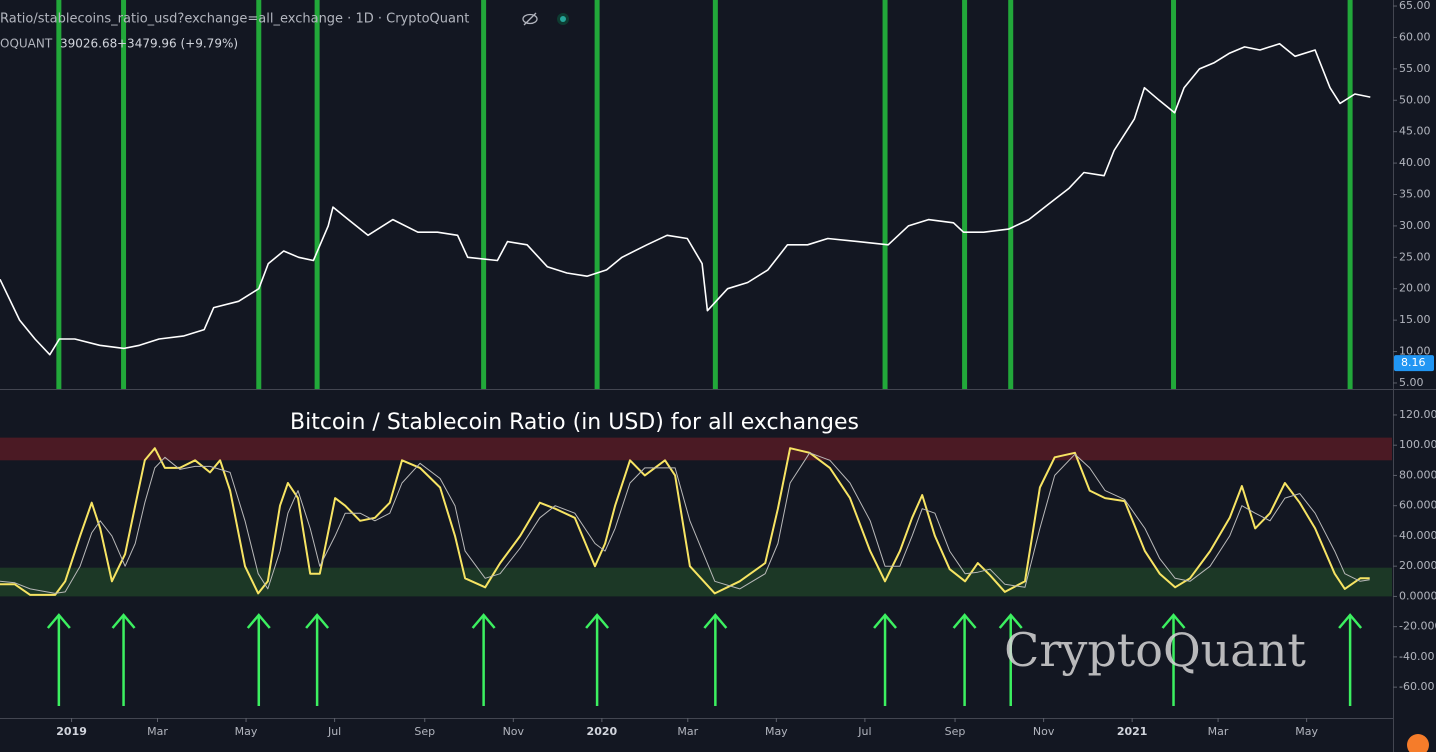 The image size is (1436, 752). What do you see at coordinates (1415, 6) in the screenshot?
I see `y-tick-label: 65.00` at bounding box center [1415, 6].